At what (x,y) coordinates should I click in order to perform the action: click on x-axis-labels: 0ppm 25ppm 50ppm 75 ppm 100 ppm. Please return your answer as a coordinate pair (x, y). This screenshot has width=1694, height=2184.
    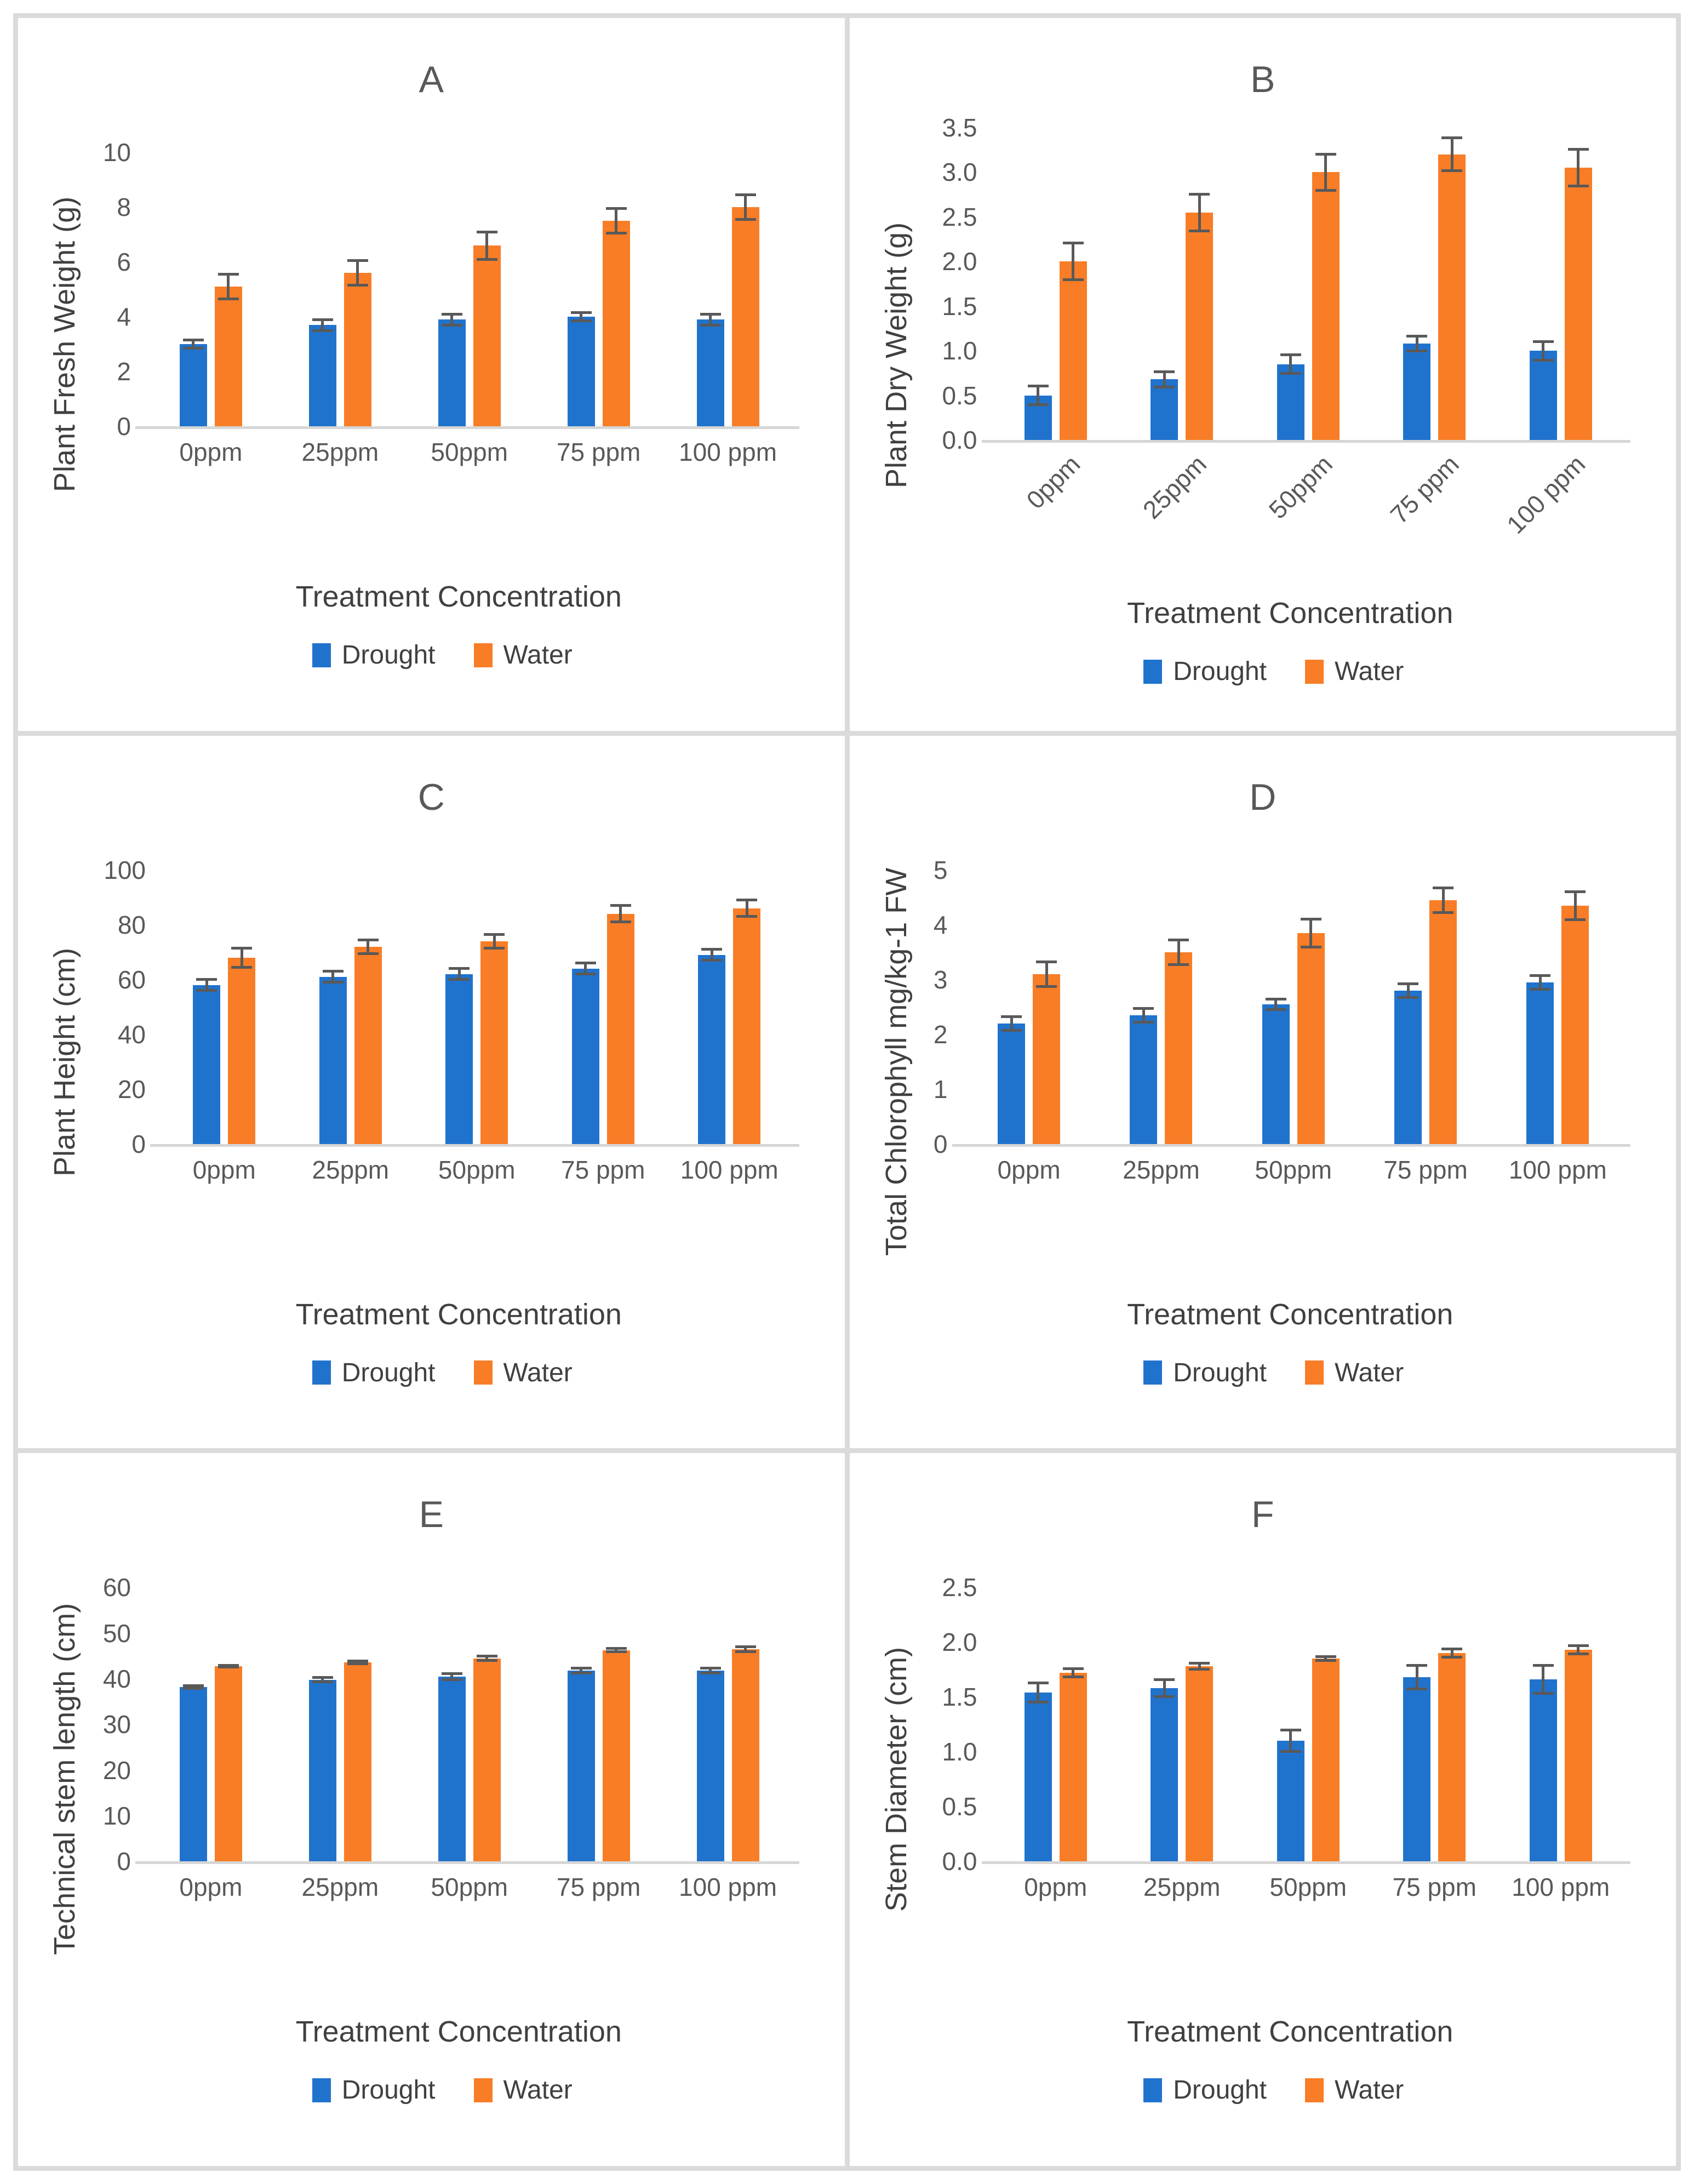
    Looking at the image, I should click on (469, 1916).